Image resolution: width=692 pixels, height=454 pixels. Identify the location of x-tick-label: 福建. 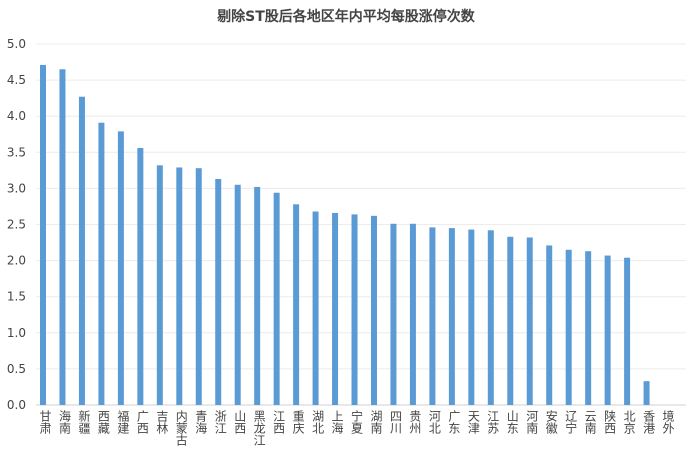
(122, 422).